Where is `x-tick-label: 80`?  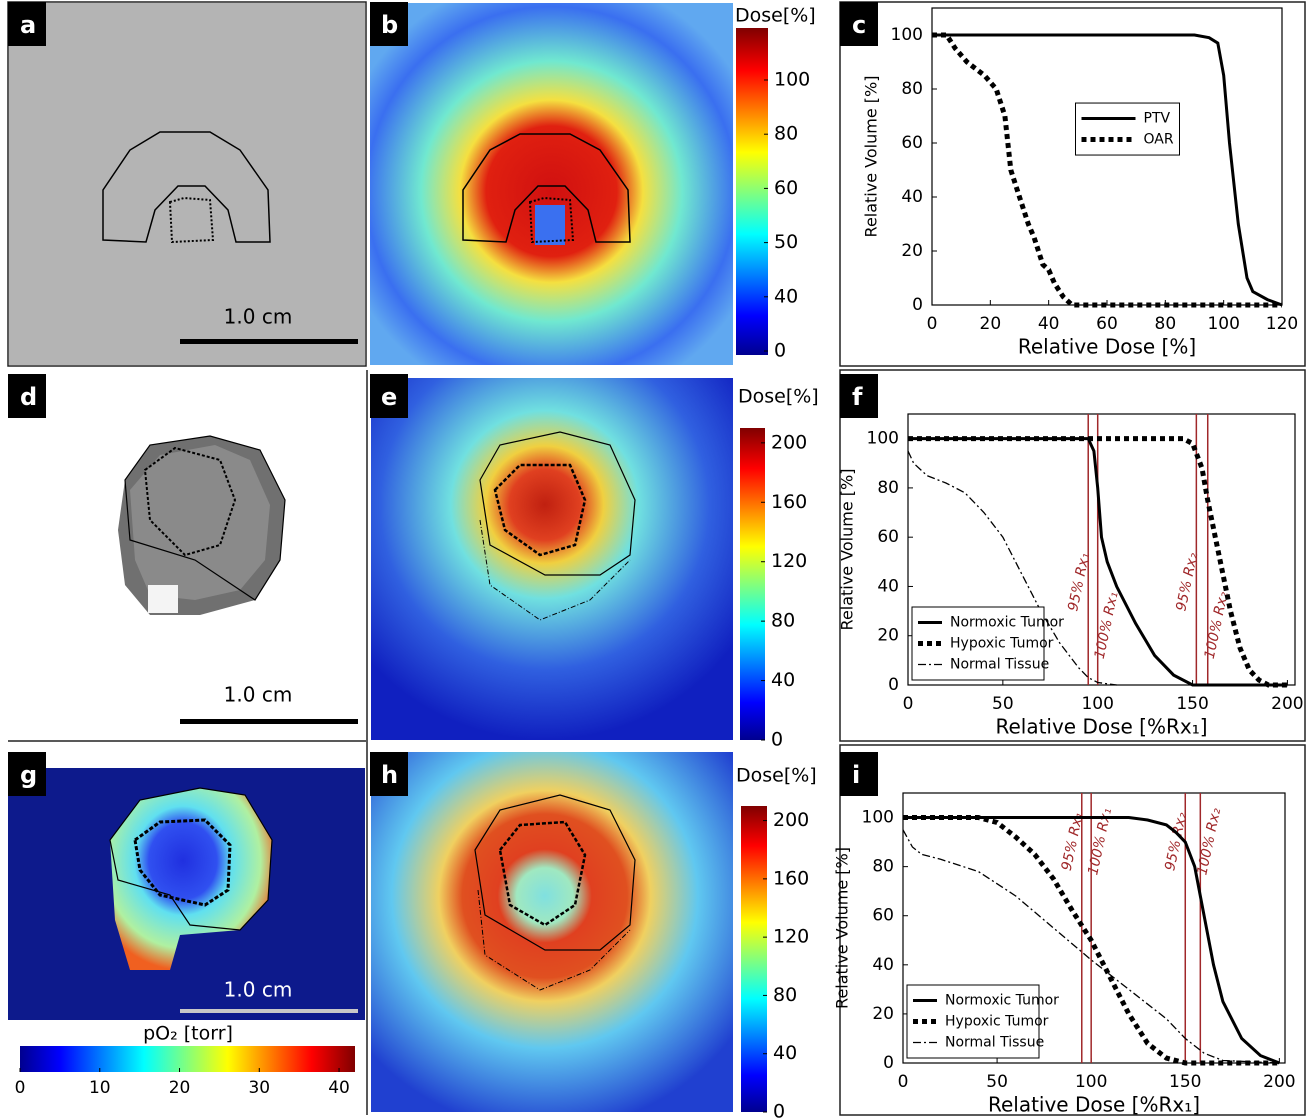
x-tick-label: 80 is located at coordinates (1166, 324).